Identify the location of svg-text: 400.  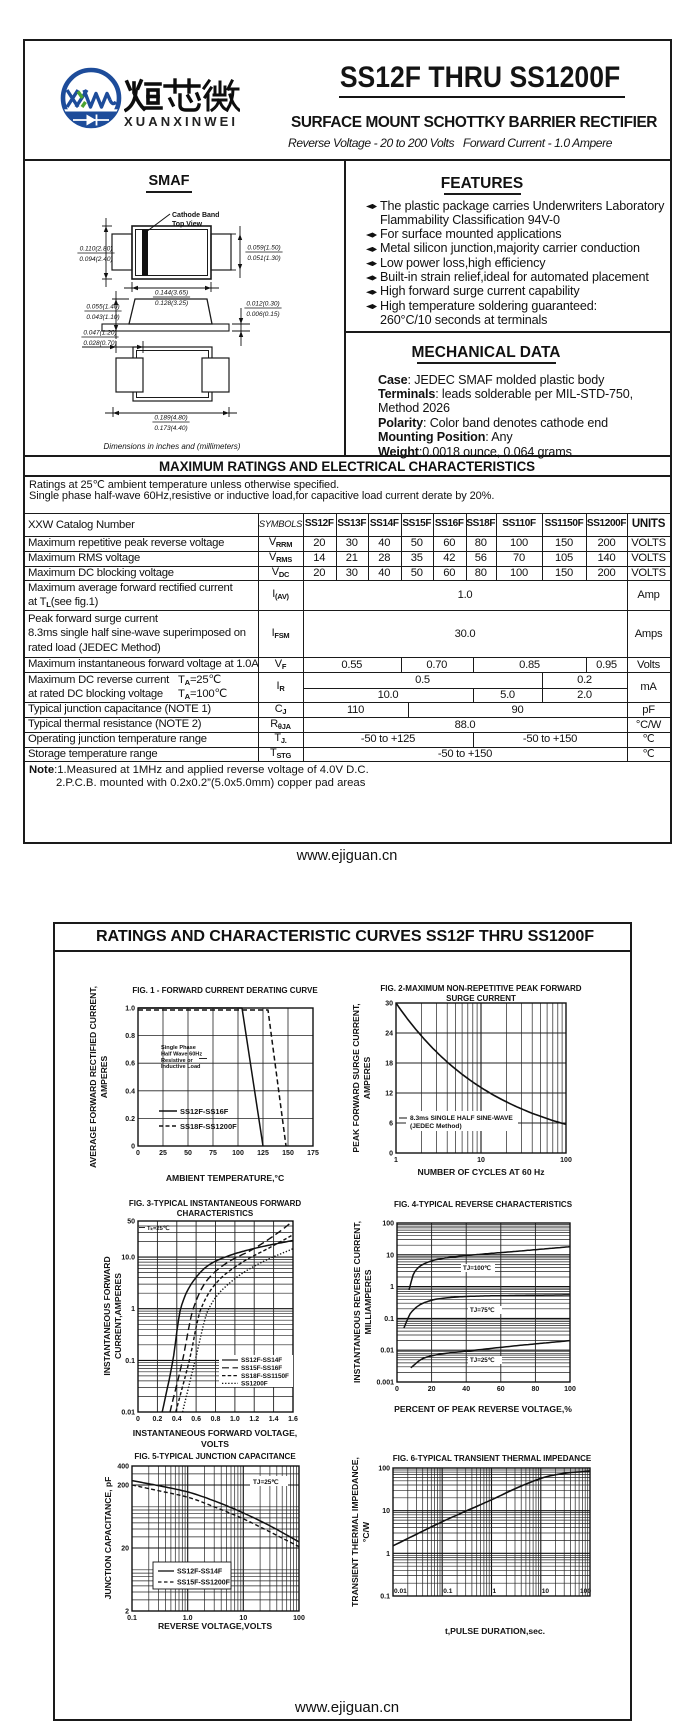
(123, 1467).